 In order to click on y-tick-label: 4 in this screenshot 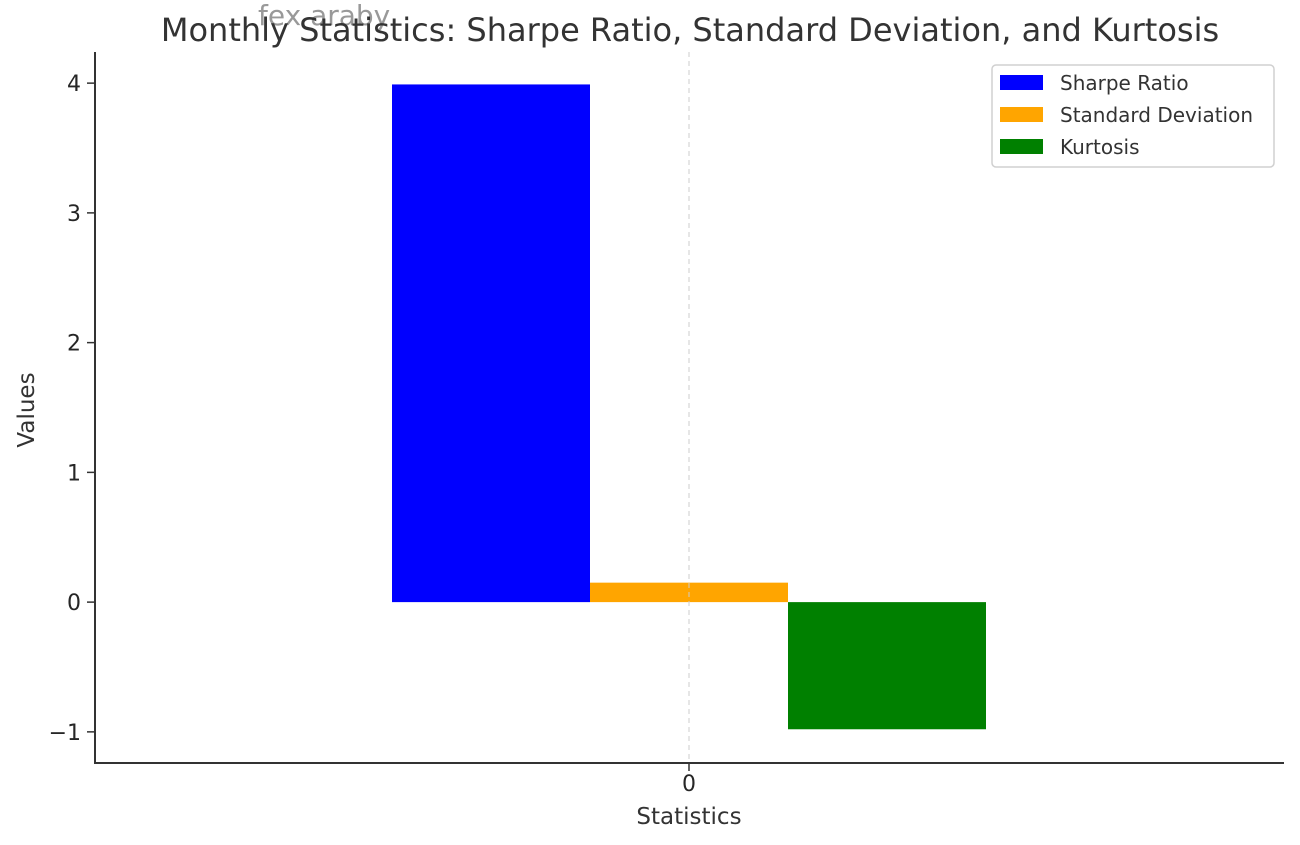, I will do `click(74, 84)`.